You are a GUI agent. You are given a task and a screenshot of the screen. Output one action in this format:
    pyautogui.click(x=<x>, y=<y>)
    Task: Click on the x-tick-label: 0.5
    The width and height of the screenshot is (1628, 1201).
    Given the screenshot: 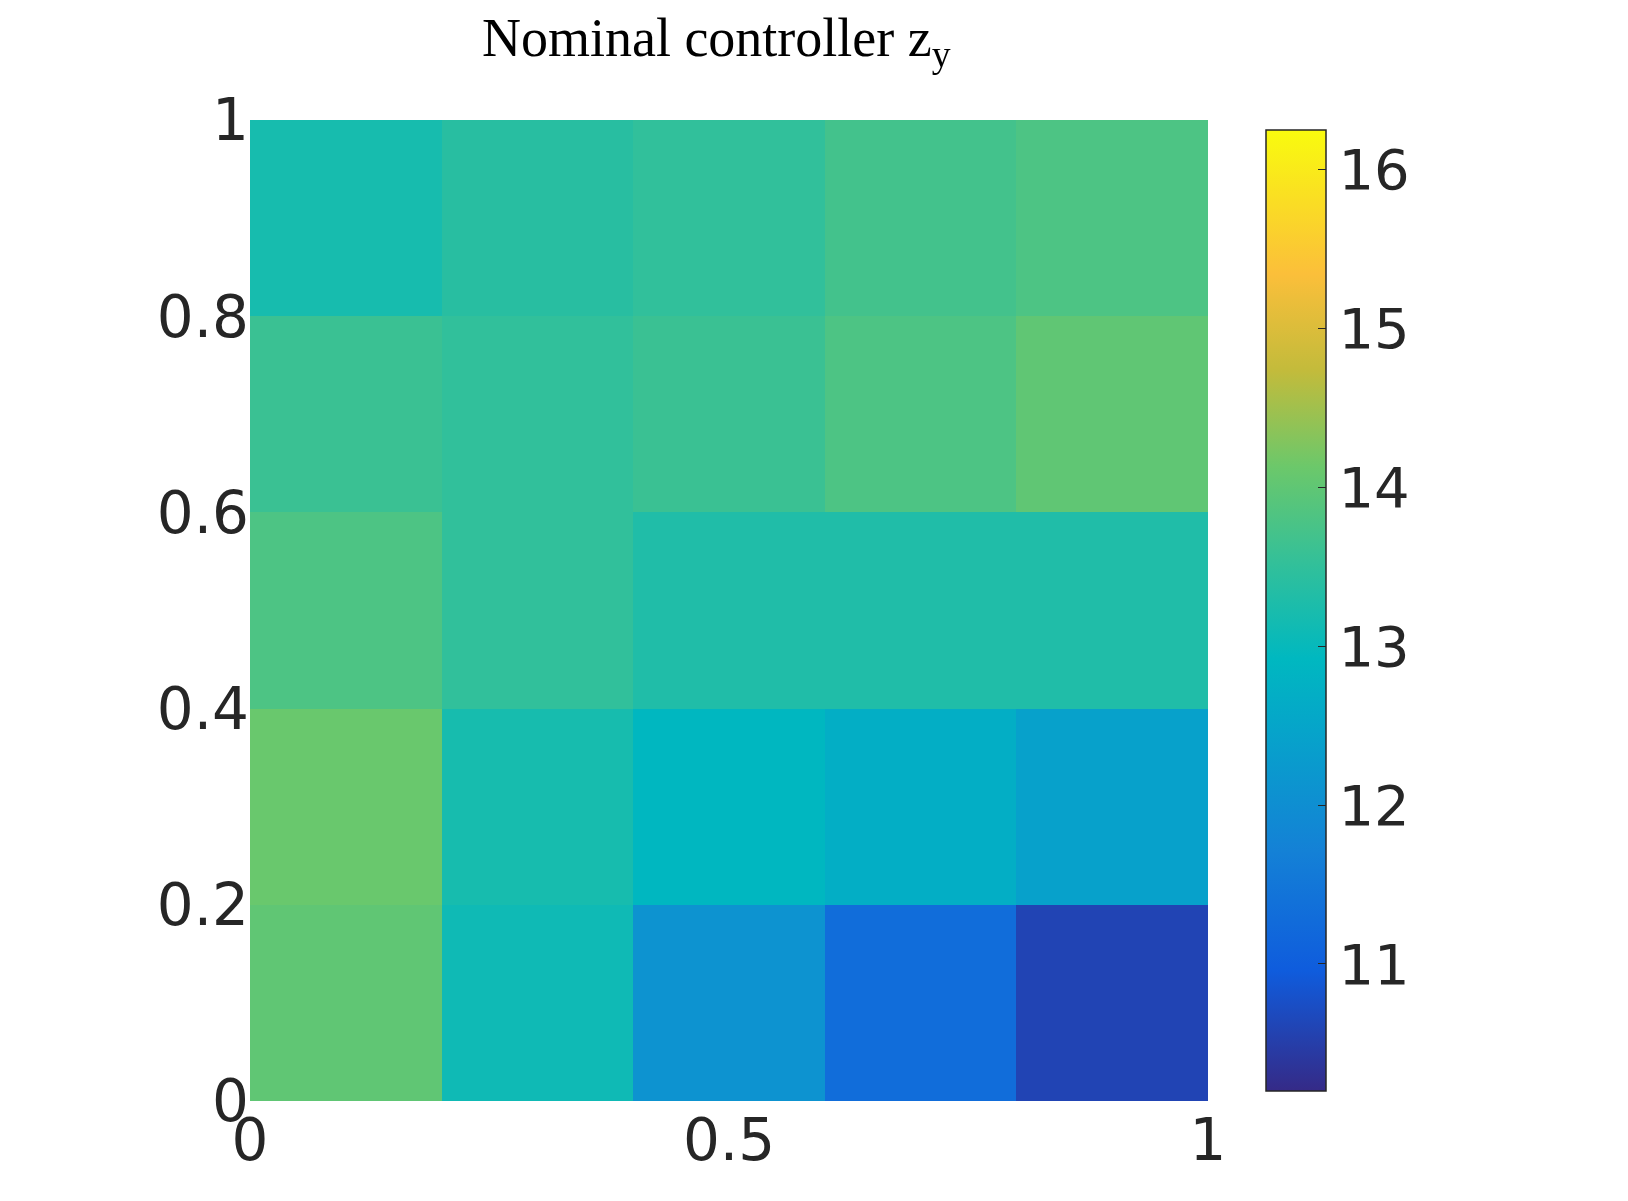 What is the action you would take?
    pyautogui.click(x=729, y=1140)
    